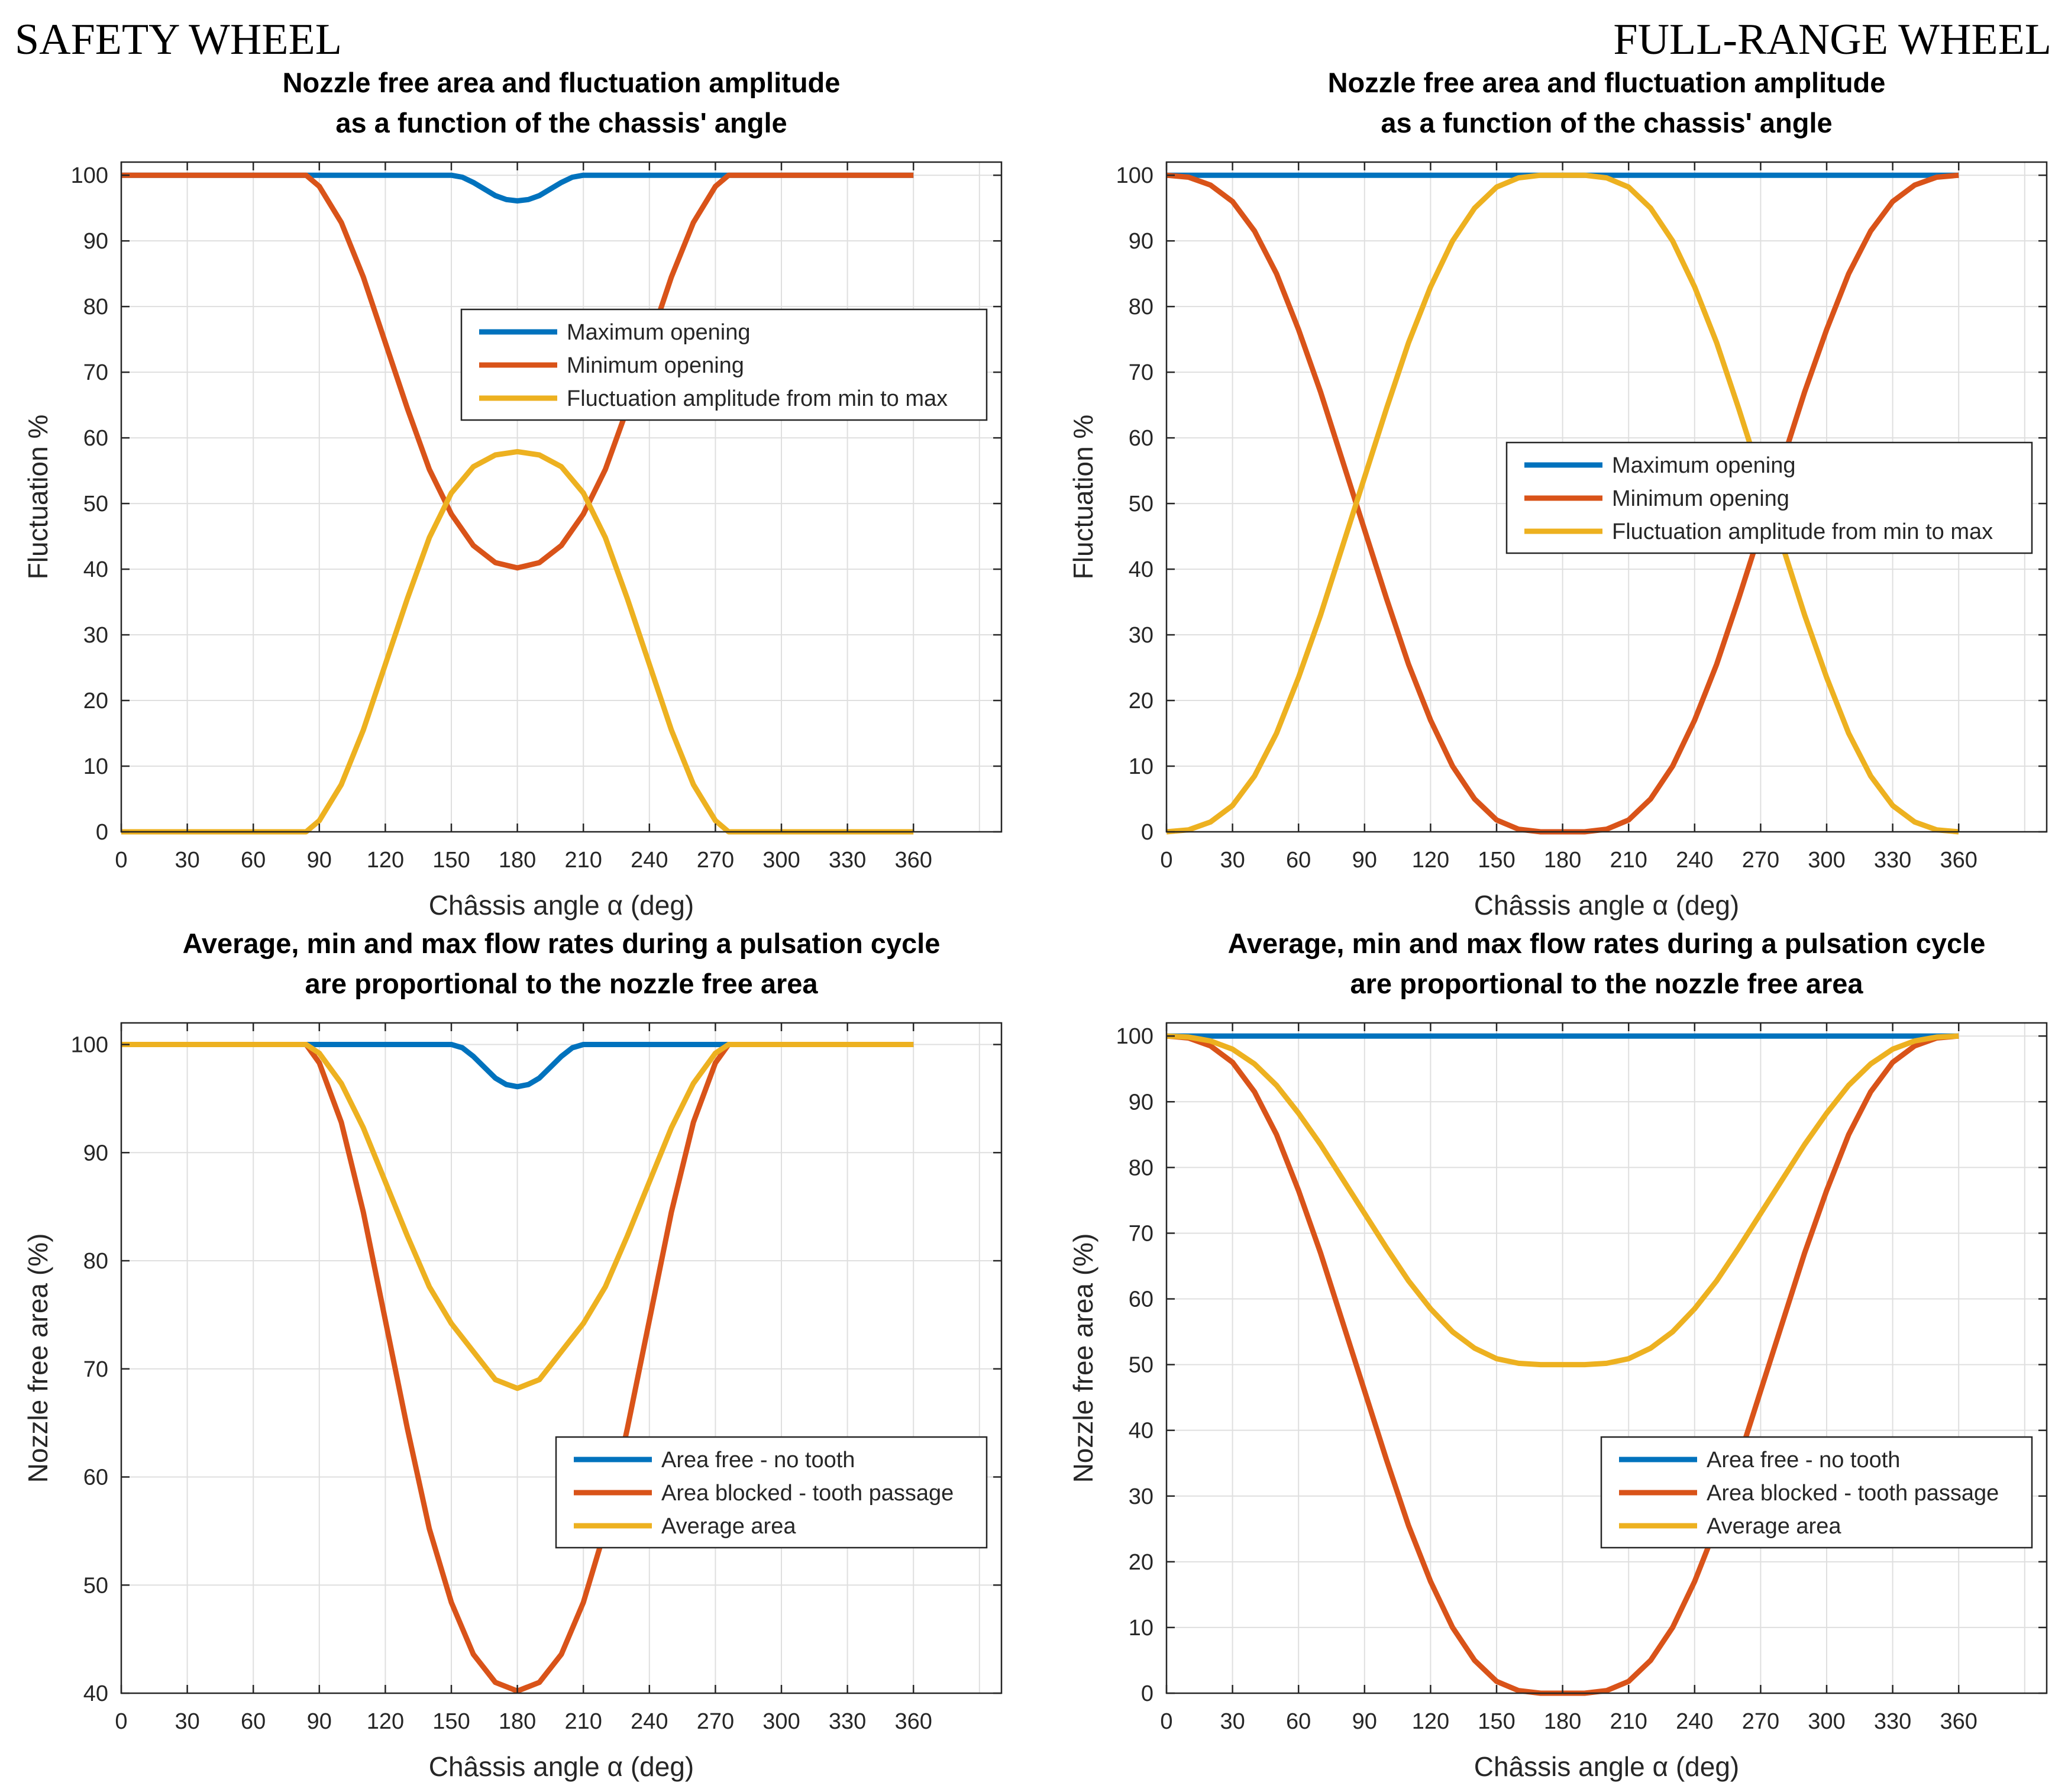  What do you see at coordinates (1607, 983) in the screenshot?
I see `chart-title-line: are proportional to the nozzle free area` at bounding box center [1607, 983].